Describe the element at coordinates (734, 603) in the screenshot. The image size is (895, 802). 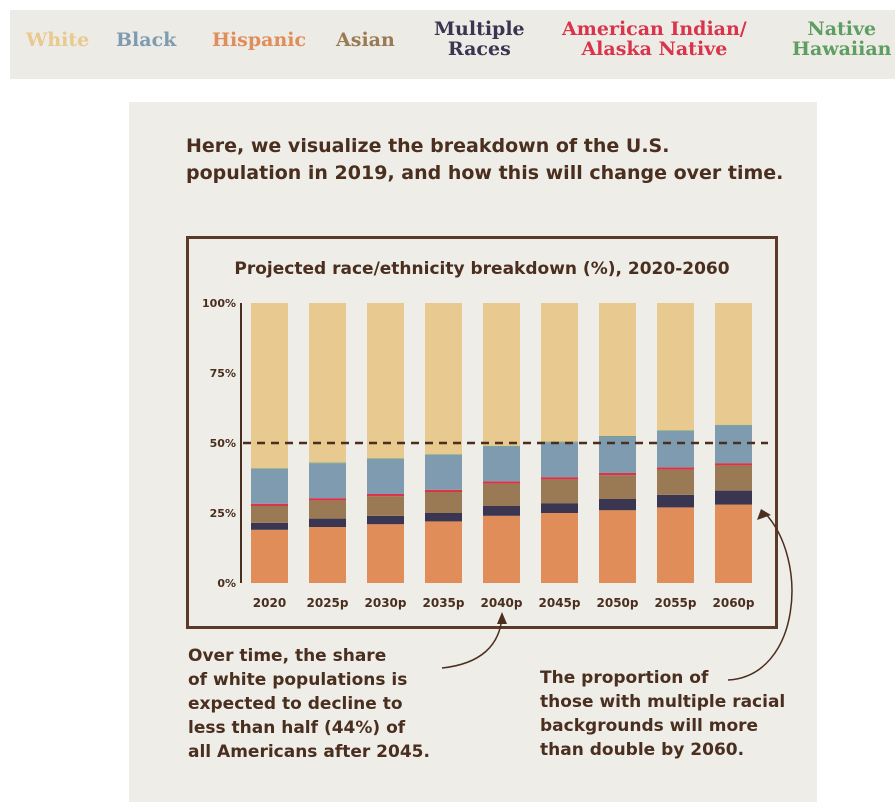
I see `x-tick-label: 2060p` at that location.